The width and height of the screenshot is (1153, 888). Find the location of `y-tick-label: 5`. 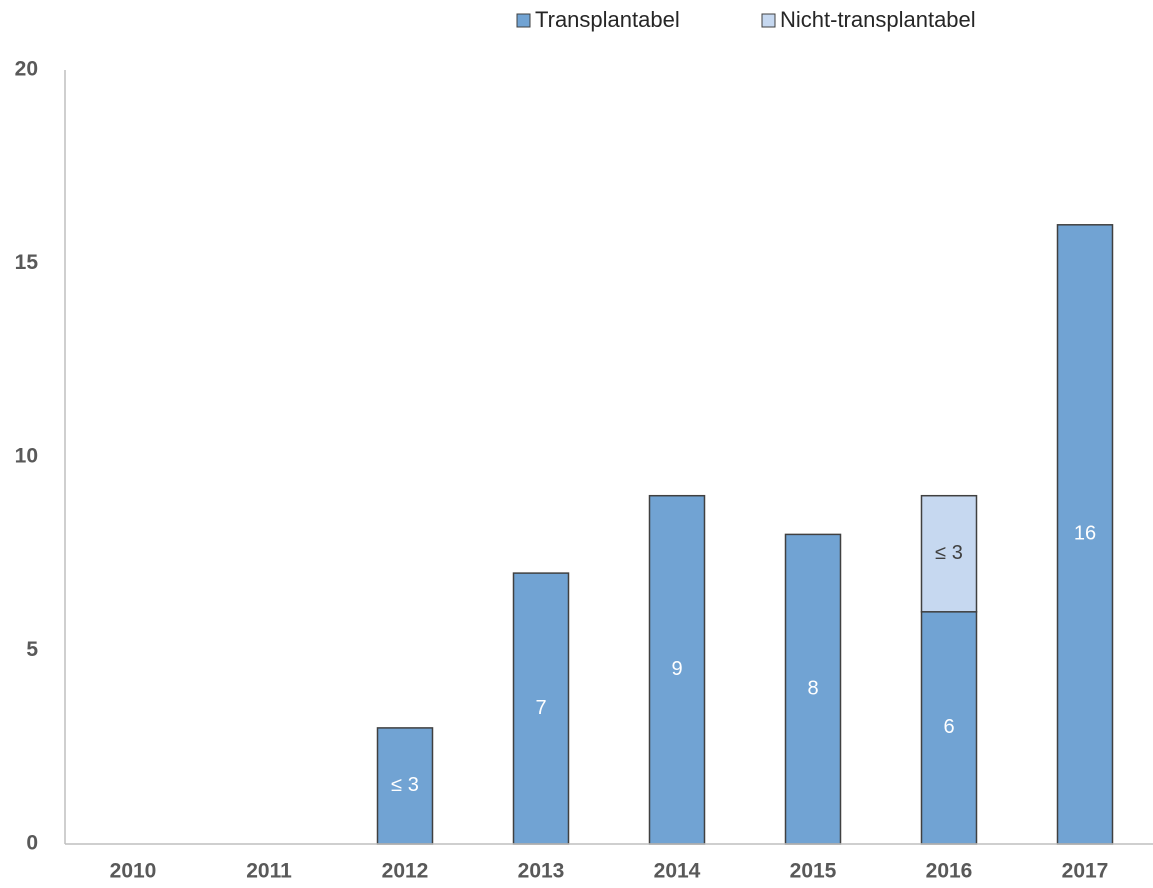

y-tick-label: 5 is located at coordinates (32, 649).